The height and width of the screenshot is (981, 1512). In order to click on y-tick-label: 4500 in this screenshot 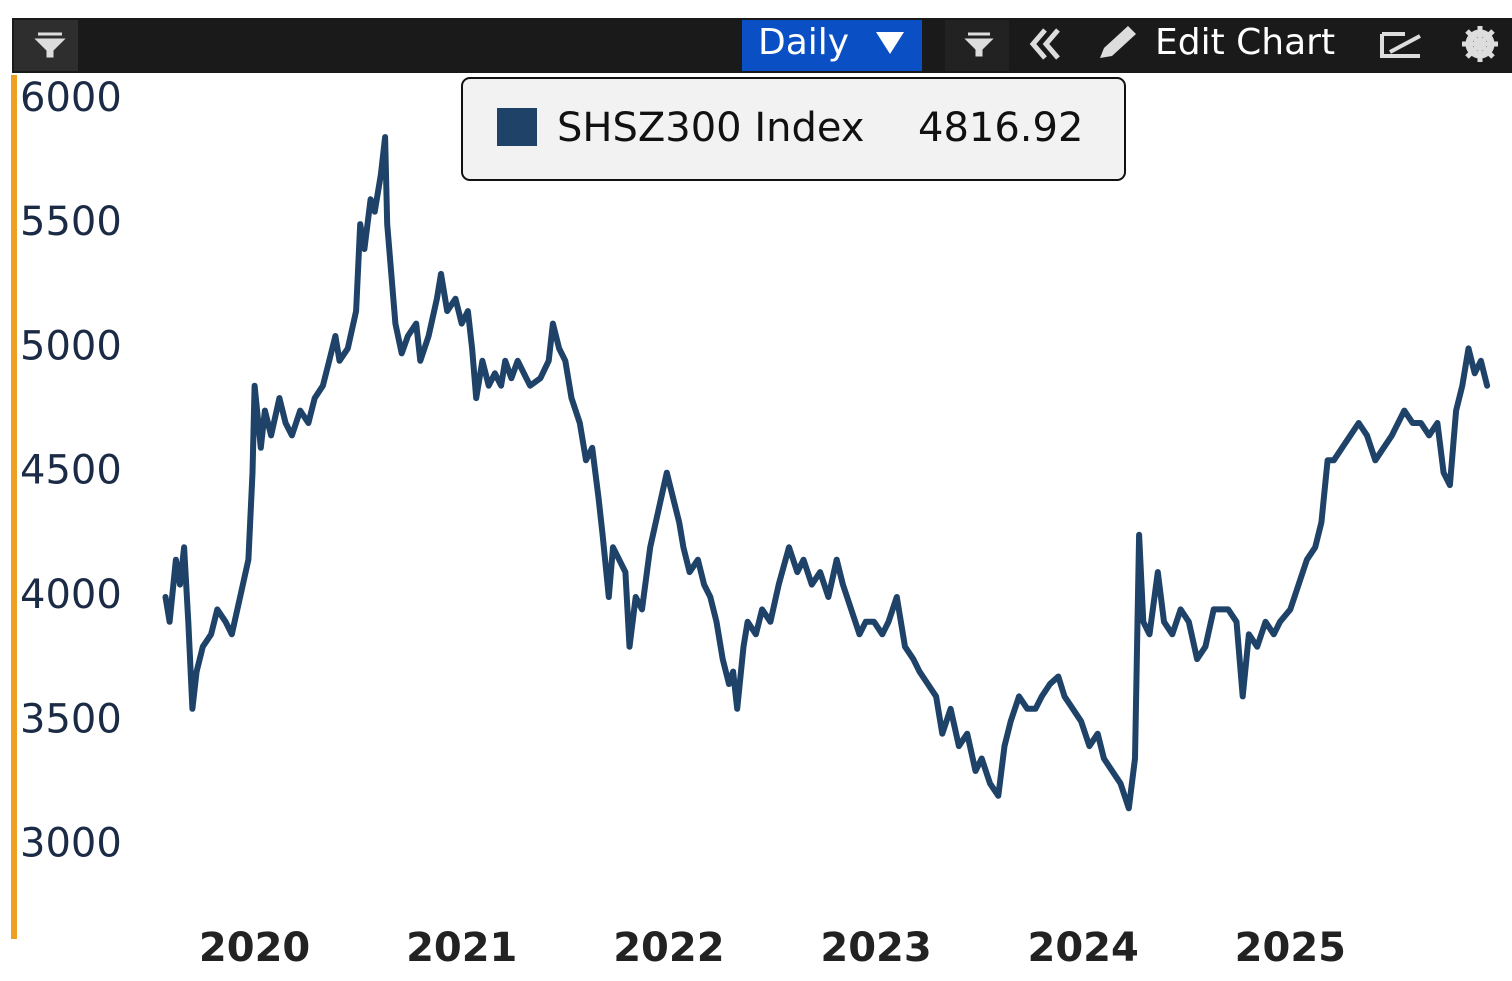, I will do `click(71, 471)`.